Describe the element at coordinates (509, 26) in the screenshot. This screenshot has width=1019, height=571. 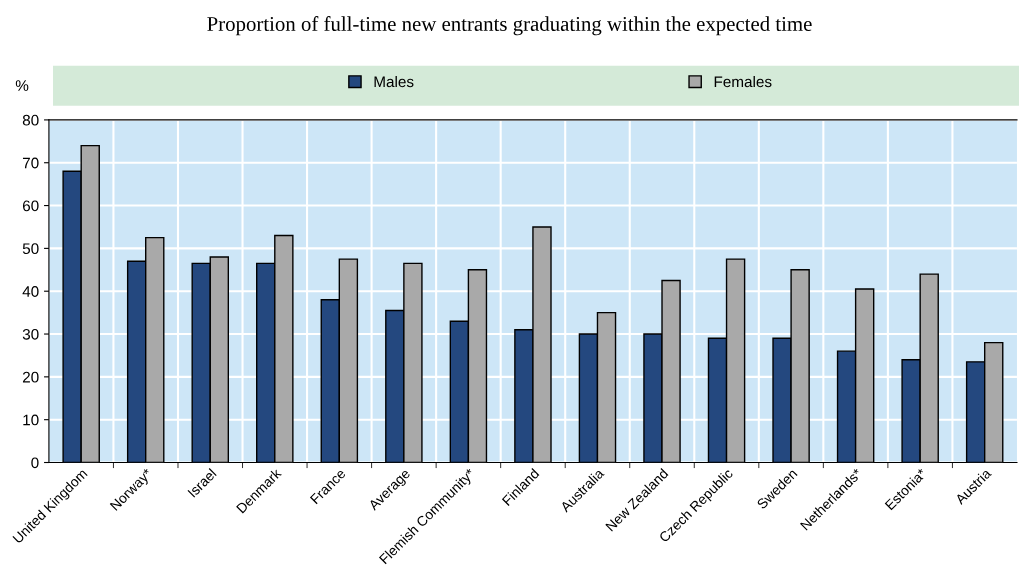
I see `chart-title: Proportion of full-time new entrants graduating within the expected time` at that location.